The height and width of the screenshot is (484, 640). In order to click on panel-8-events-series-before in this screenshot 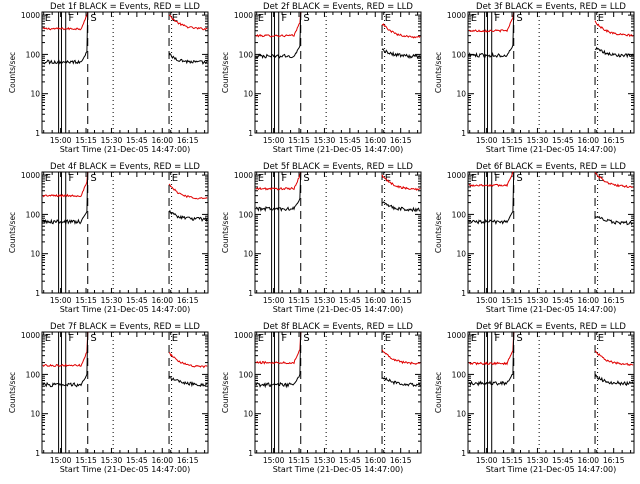, I will do `click(278, 360)`.